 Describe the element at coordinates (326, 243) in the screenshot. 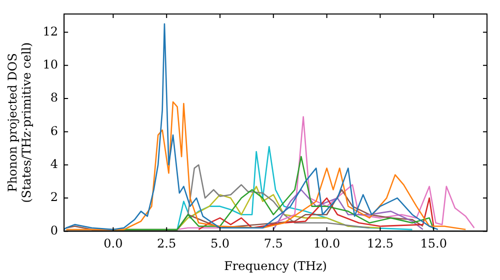

I see `x-tick-label: 10.0` at that location.